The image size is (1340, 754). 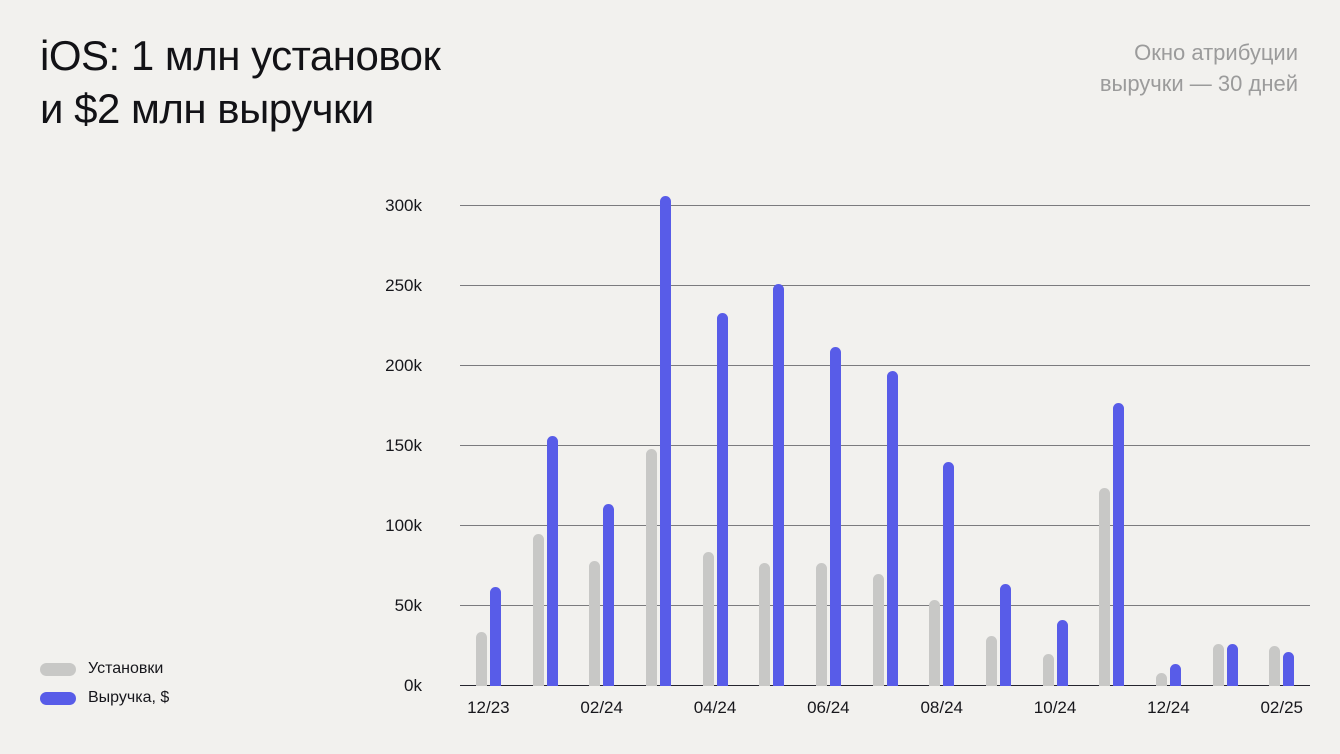 I want to click on bar-group-04-24: 04/24, so click(x=715, y=461).